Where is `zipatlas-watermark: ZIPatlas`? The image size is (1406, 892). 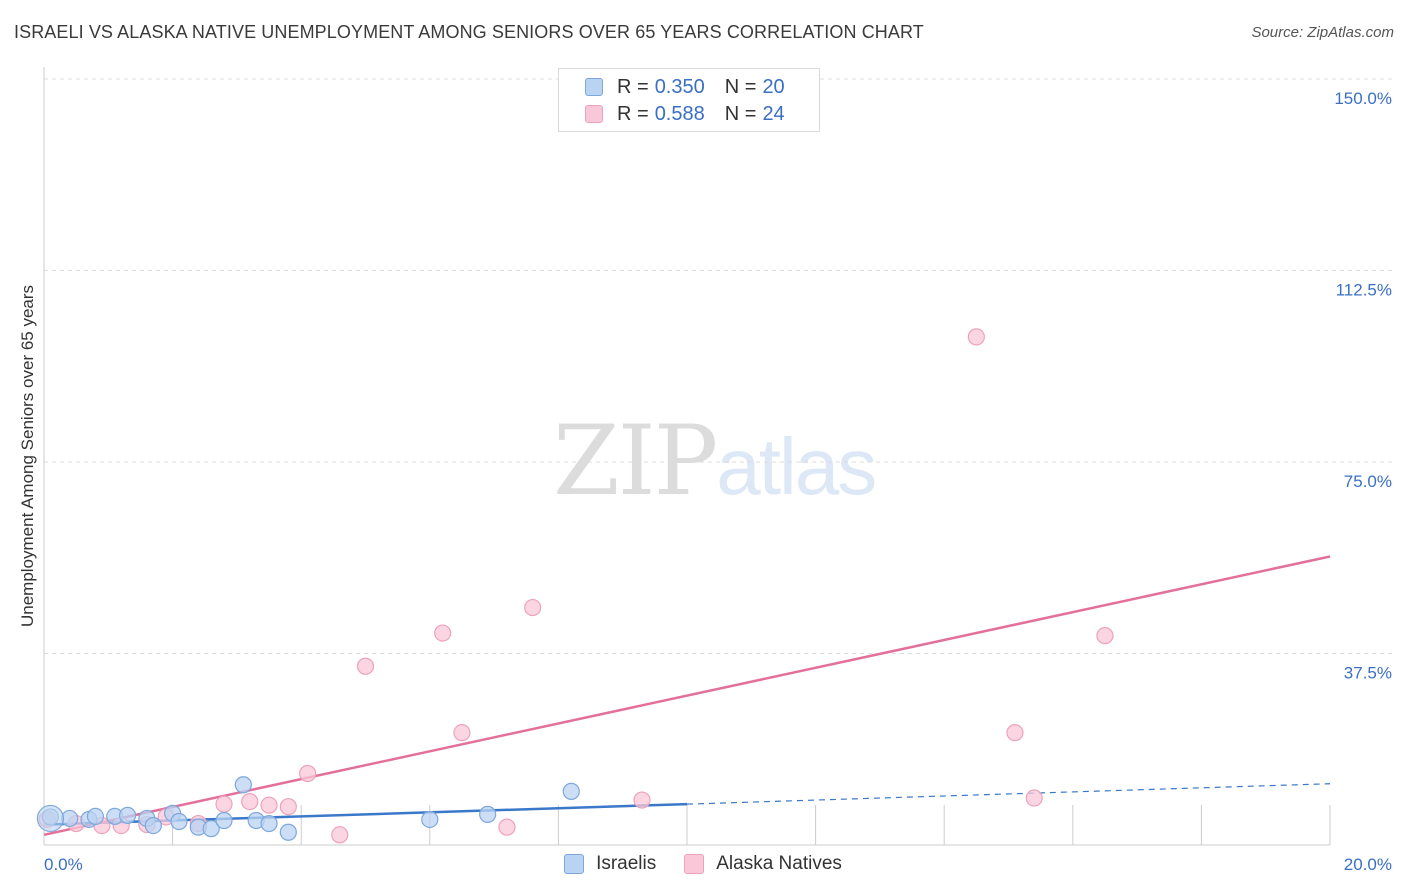
zipatlas-watermark: ZIPatlas is located at coordinates (715, 461).